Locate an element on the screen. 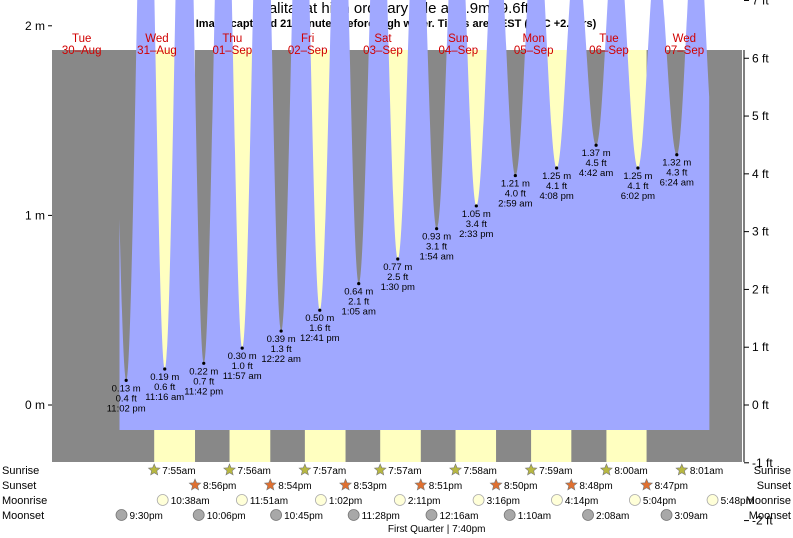 The width and height of the screenshot is (793, 538). moonrise-time: 5:04pm is located at coordinates (659, 501).